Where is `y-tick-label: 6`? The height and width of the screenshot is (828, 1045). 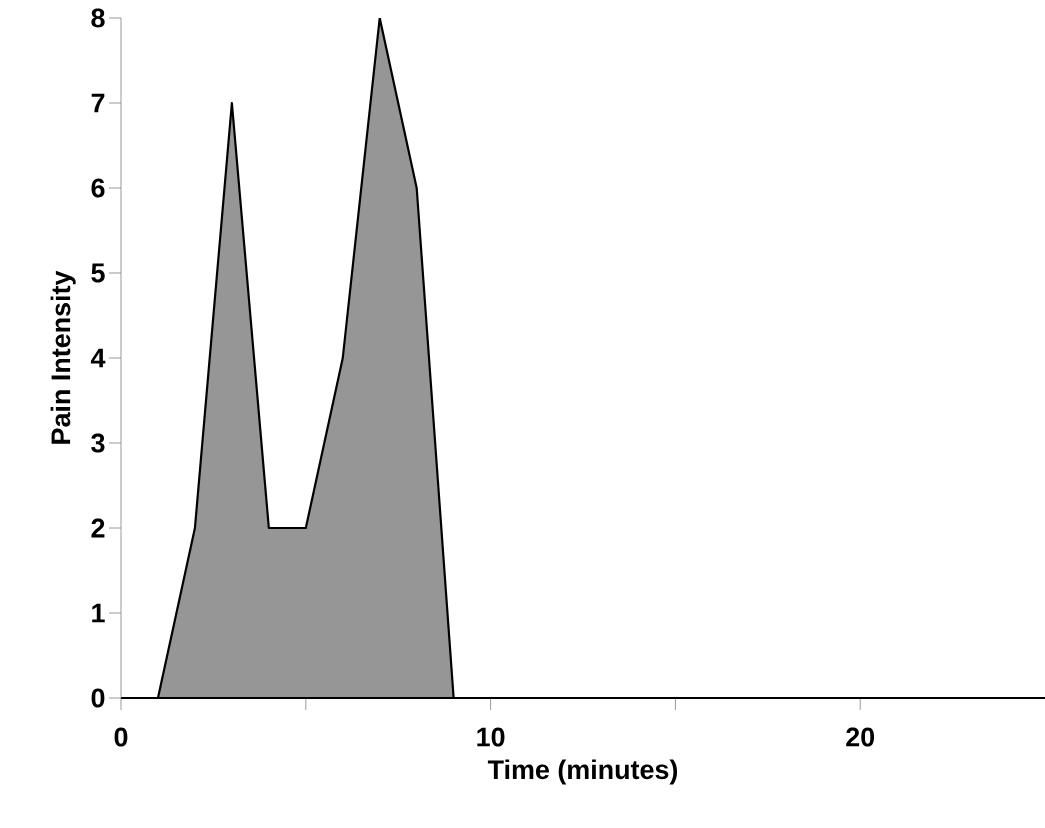
y-tick-label: 6 is located at coordinates (98, 188).